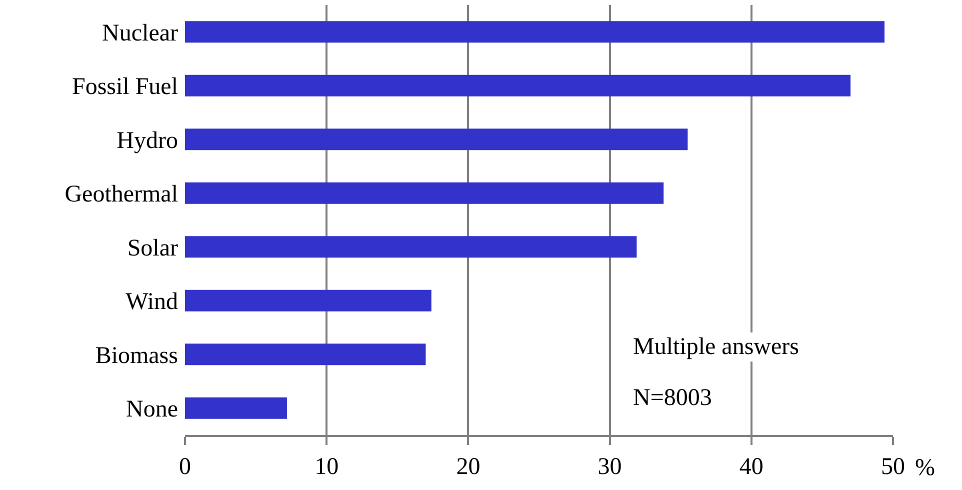 Image resolution: width=962 pixels, height=490 pixels. What do you see at coordinates (152, 302) in the screenshot?
I see `y-tick-label: Wind` at bounding box center [152, 302].